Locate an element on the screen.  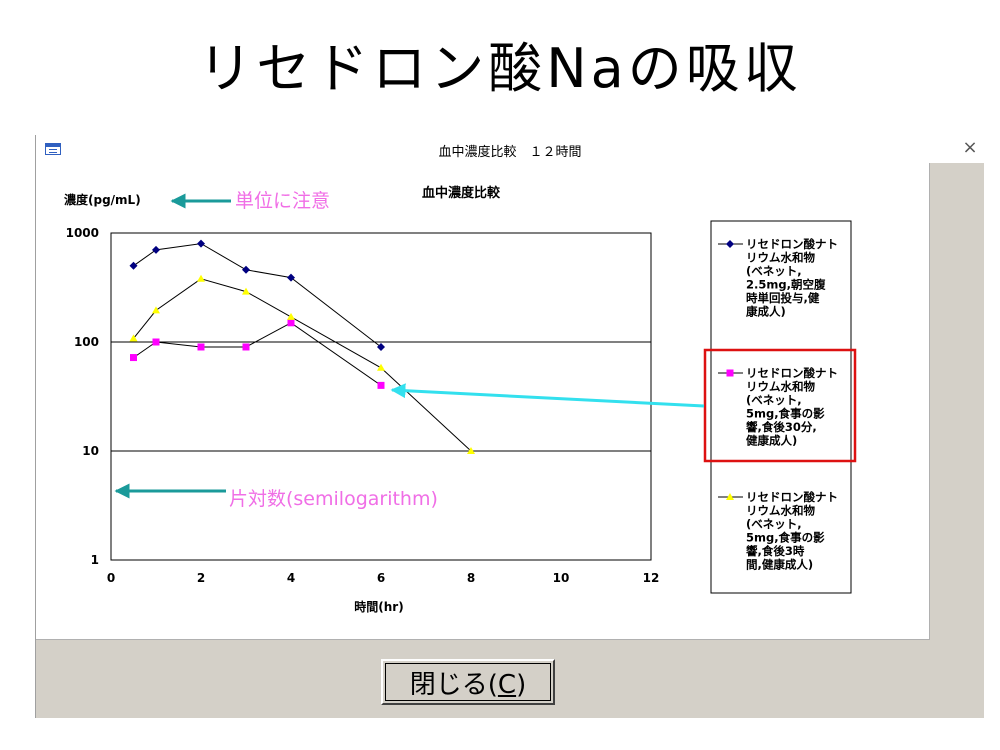
close-button: 閉じる(C) is located at coordinates (468, 682).